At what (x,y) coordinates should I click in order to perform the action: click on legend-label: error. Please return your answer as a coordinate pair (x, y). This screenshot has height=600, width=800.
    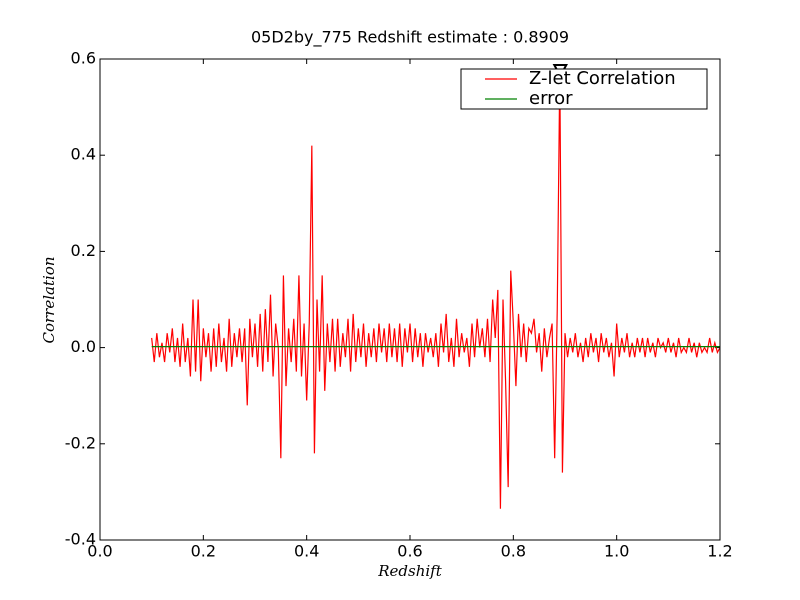
    Looking at the image, I should click on (551, 98).